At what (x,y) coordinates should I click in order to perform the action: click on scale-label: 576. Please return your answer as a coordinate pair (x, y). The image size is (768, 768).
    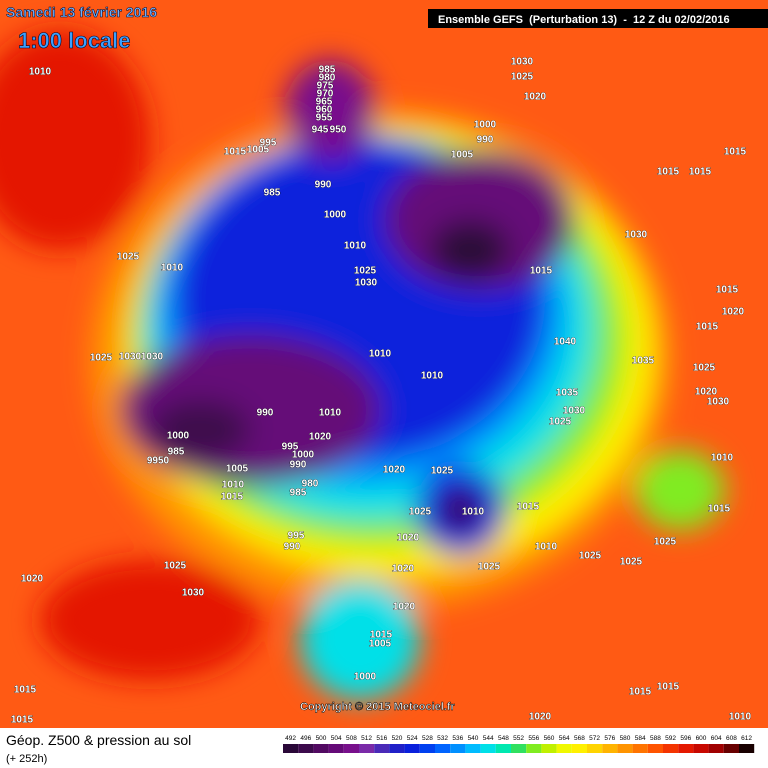
    Looking at the image, I should click on (609, 738).